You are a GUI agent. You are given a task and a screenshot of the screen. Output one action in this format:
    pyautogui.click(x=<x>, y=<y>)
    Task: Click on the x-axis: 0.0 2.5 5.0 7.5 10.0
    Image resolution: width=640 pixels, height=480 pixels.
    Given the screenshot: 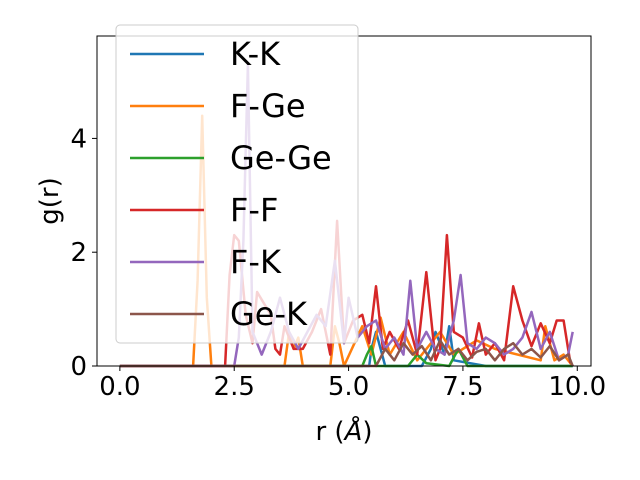 What is the action you would take?
    pyautogui.click(x=352, y=384)
    